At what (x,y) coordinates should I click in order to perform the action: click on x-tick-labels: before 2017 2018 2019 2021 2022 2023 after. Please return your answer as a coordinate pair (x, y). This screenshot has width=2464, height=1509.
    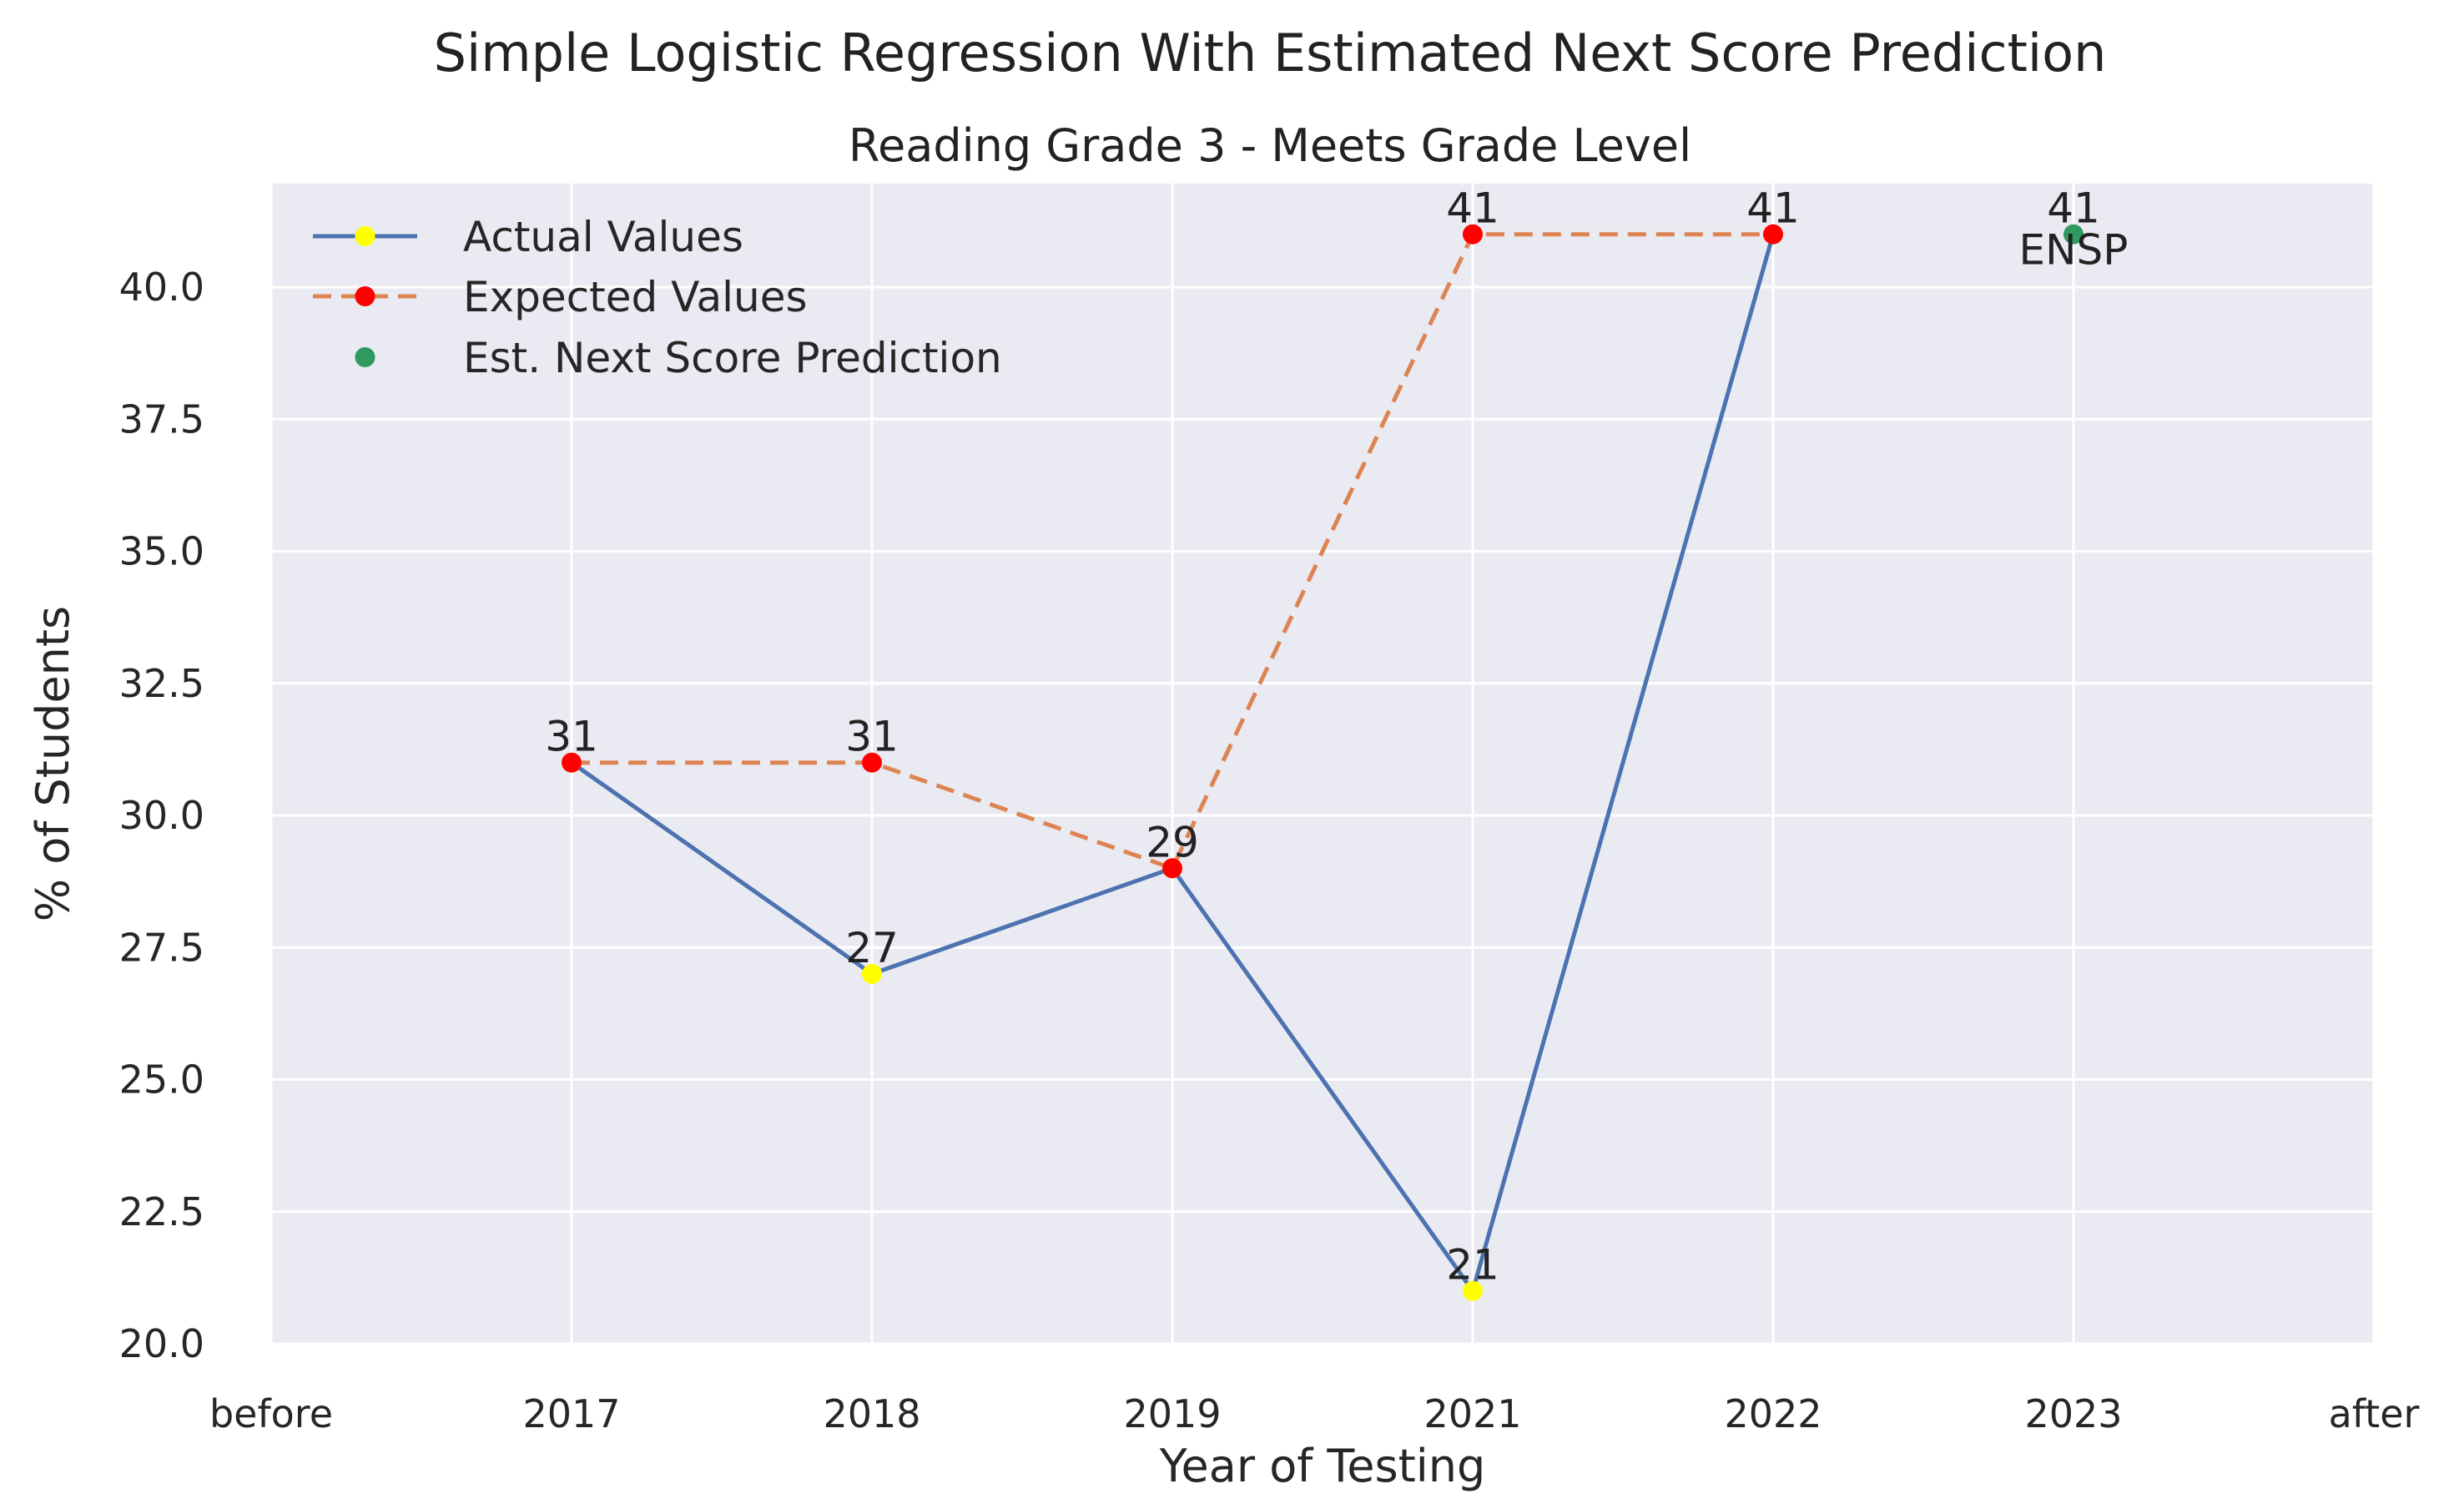
    Looking at the image, I should click on (1314, 1414).